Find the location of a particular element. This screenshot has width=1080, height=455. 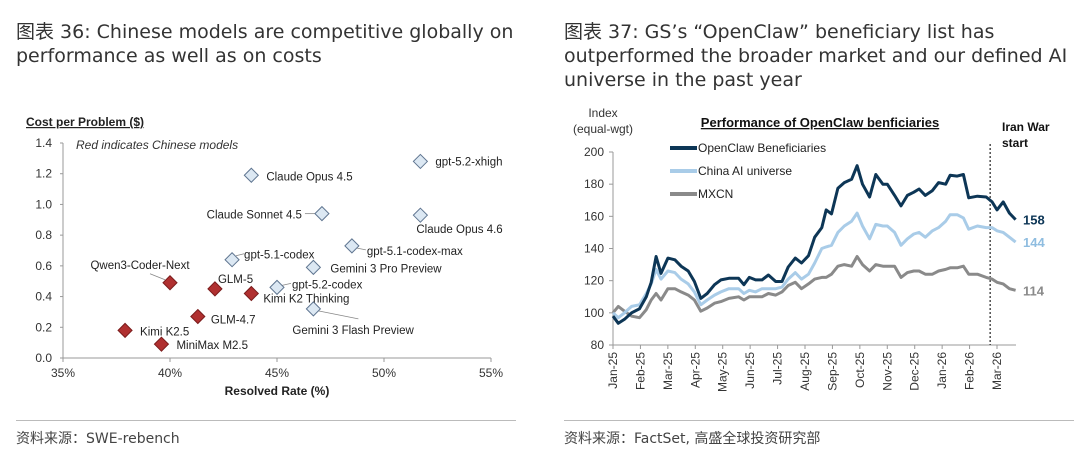

data-point-label: gpt-5.1-codex is located at coordinates (279, 256).